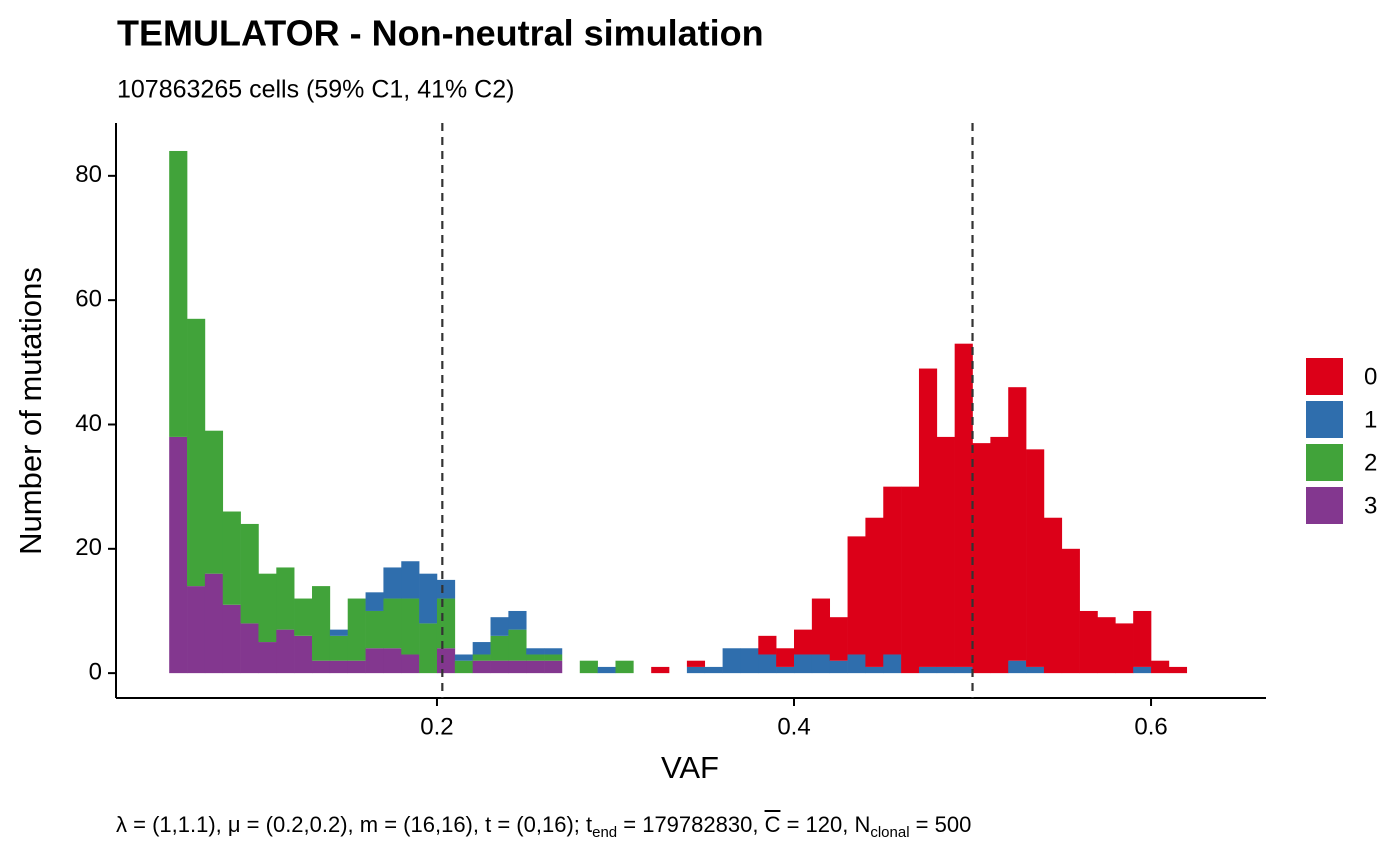  I want to click on chart-subtitle: 107863265 cells (59% C1, 41% C2), so click(315, 90).